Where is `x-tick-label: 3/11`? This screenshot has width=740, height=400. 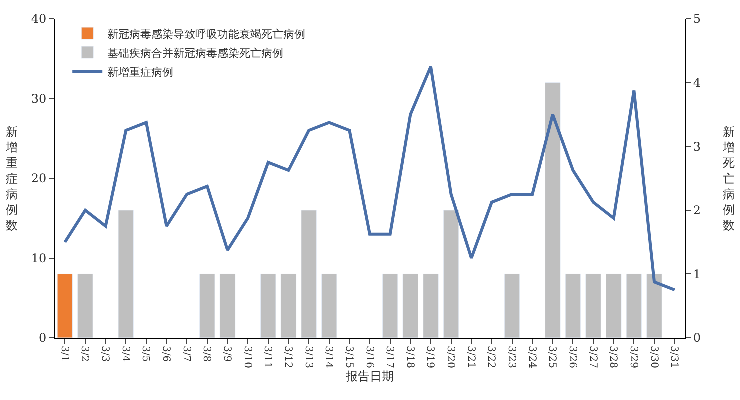
x-tick-label: 3/11 is located at coordinates (268, 357).